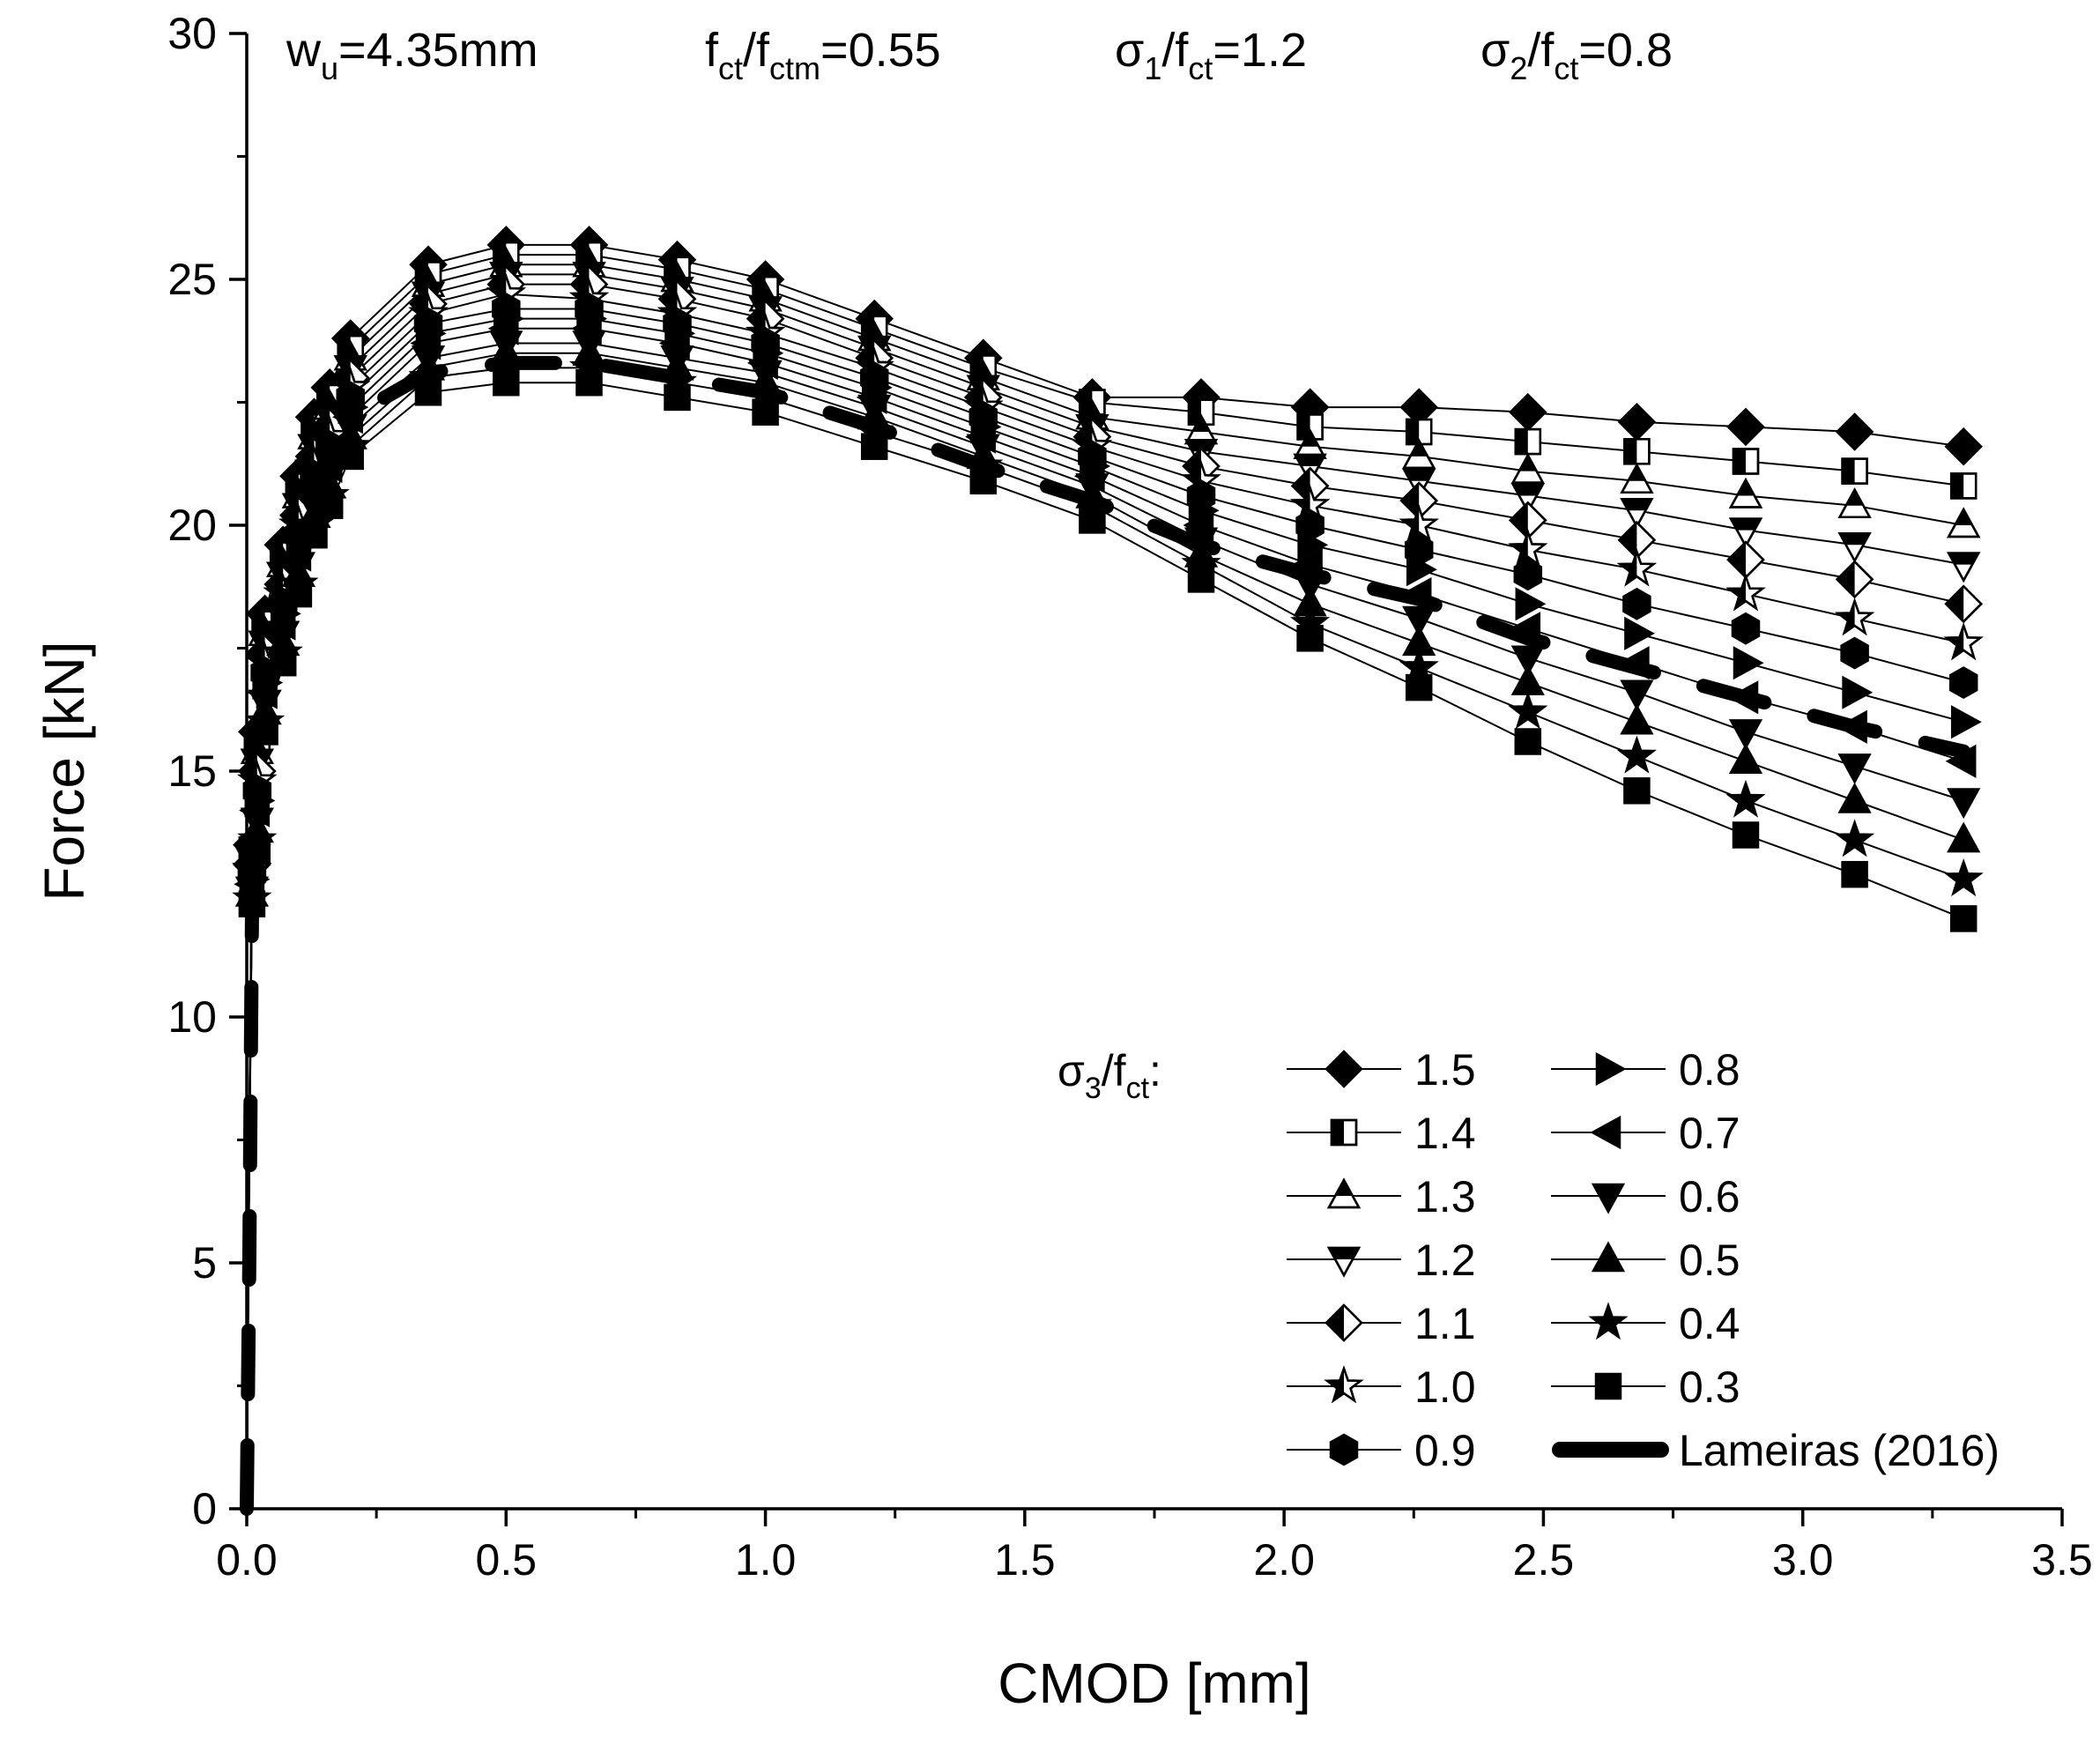 The height and width of the screenshot is (1737, 2100). I want to click on data-point-1.4-24, so click(1855, 471).